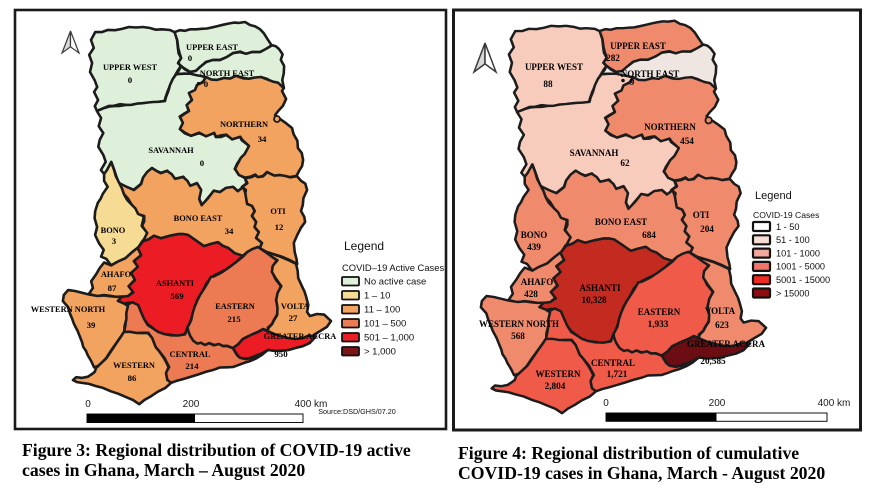 This screenshot has height=493, width=871. Describe the element at coordinates (800, 267) in the screenshot. I see `svg-text: 1001 - 5000` at that location.